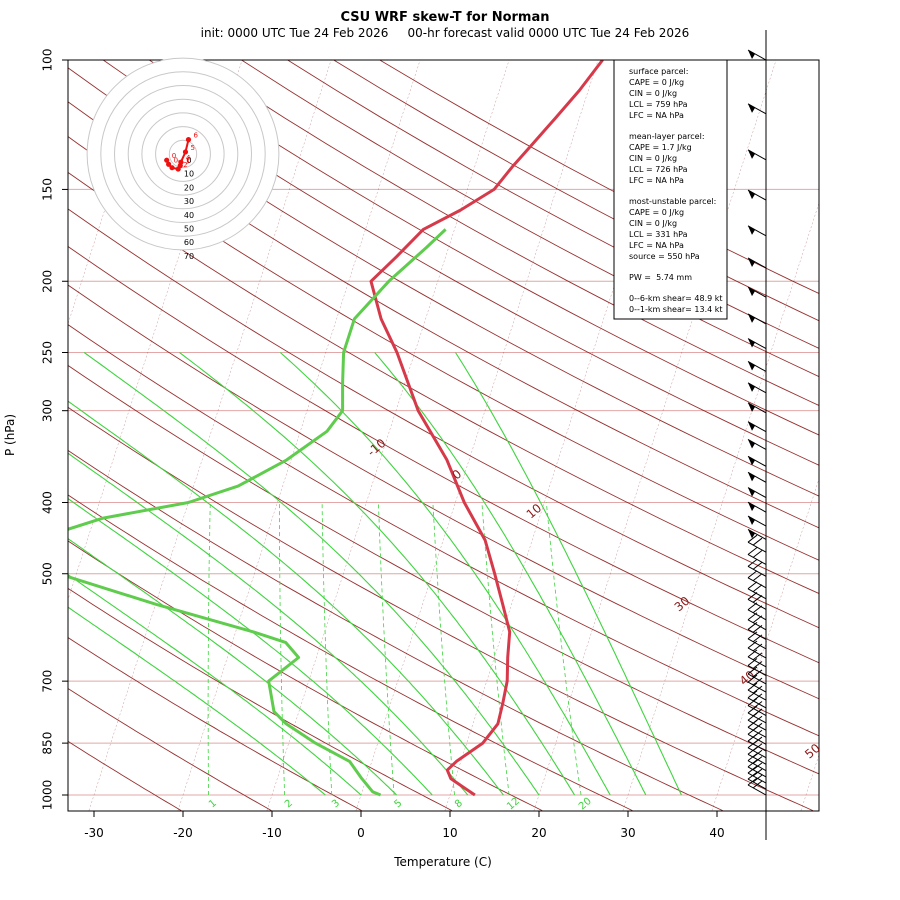  I want to click on mean-layer-lfc: LFC = NA hPa, so click(656, 180).